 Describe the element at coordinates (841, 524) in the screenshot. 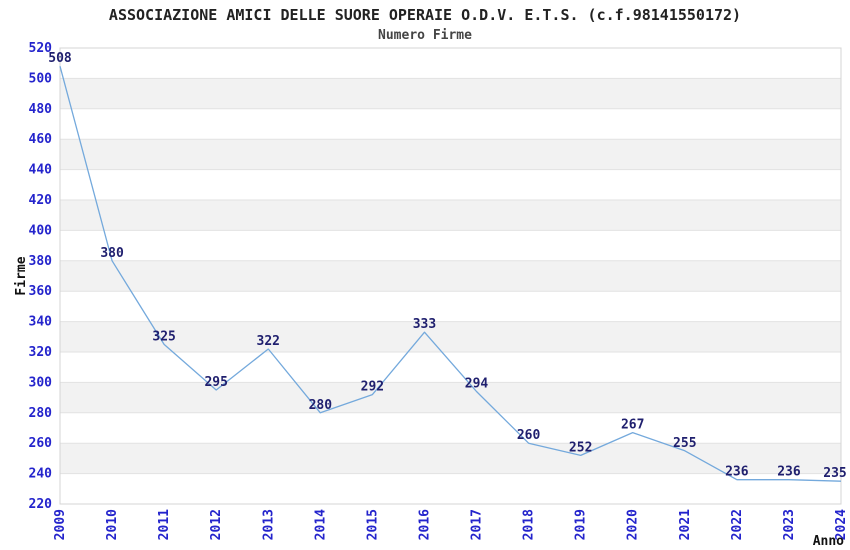

I see `x-tick-label: 2024` at that location.